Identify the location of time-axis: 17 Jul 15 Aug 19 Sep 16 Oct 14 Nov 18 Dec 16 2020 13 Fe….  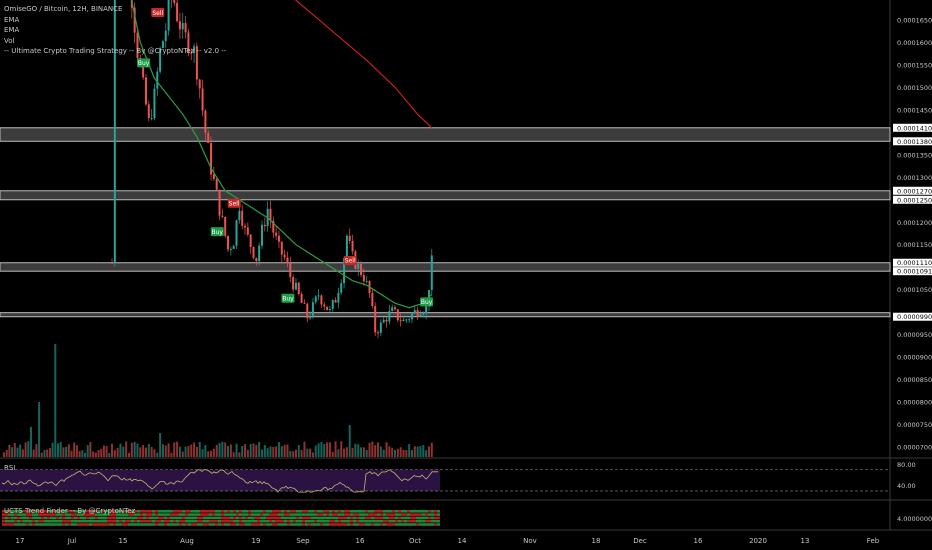
(448, 541).